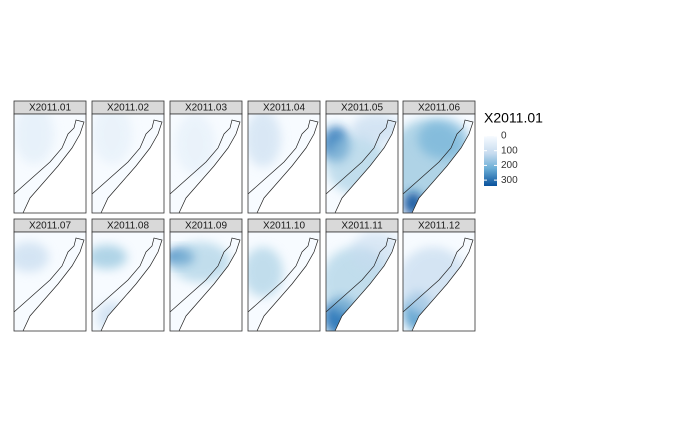 The height and width of the screenshot is (437, 700). Describe the element at coordinates (284, 226) in the screenshot. I see `strip-label: X2011.10` at that location.